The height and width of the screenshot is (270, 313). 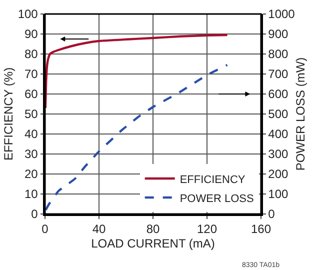 What do you see at coordinates (28, 14) in the screenshot?
I see `y-tick-label: 100` at bounding box center [28, 14].